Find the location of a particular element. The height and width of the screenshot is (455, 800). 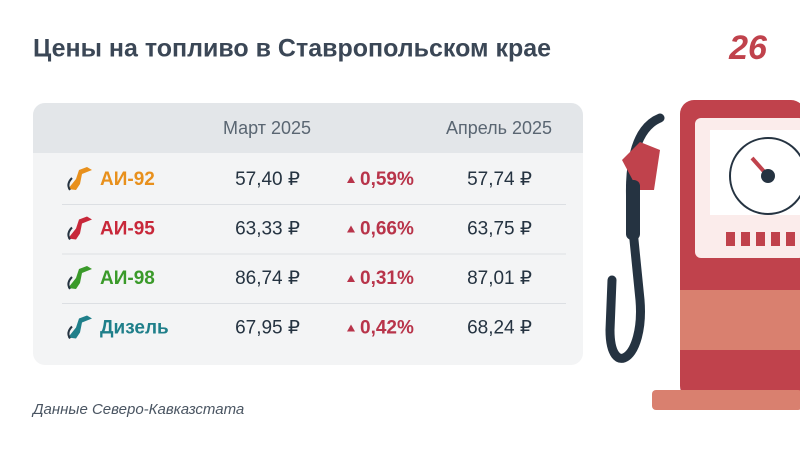

price-change: 0,42% is located at coordinates (387, 328).